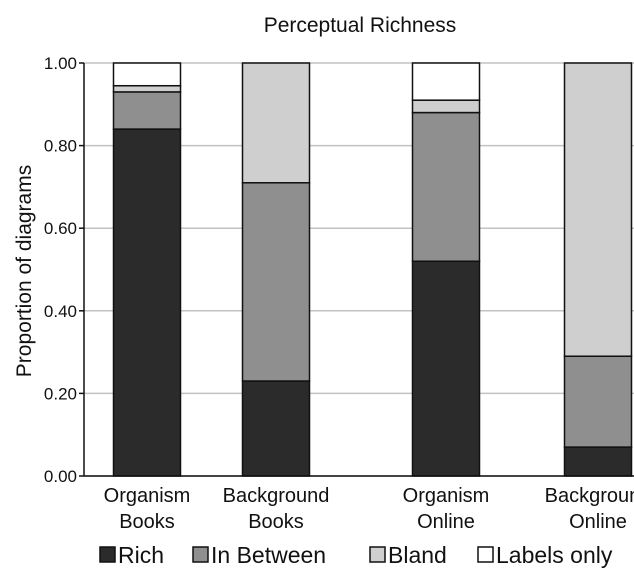  Describe the element at coordinates (141, 555) in the screenshot. I see `legend-label: Rich` at that location.